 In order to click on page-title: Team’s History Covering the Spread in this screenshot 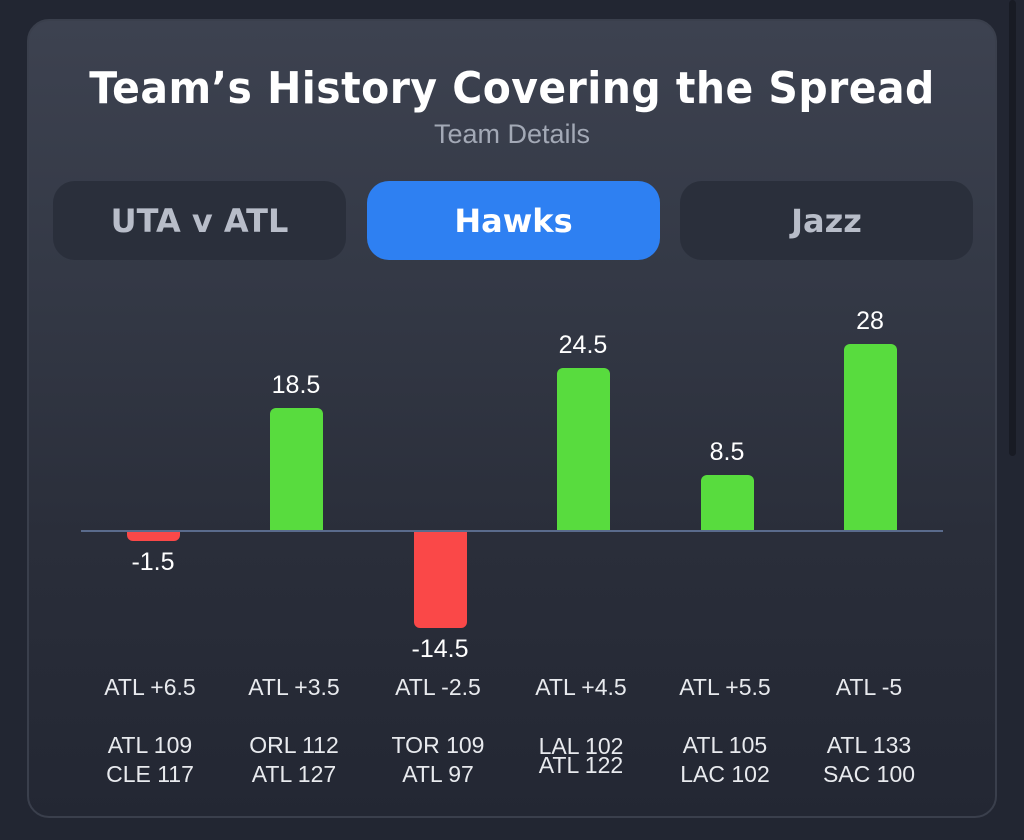, I will do `click(512, 88)`.